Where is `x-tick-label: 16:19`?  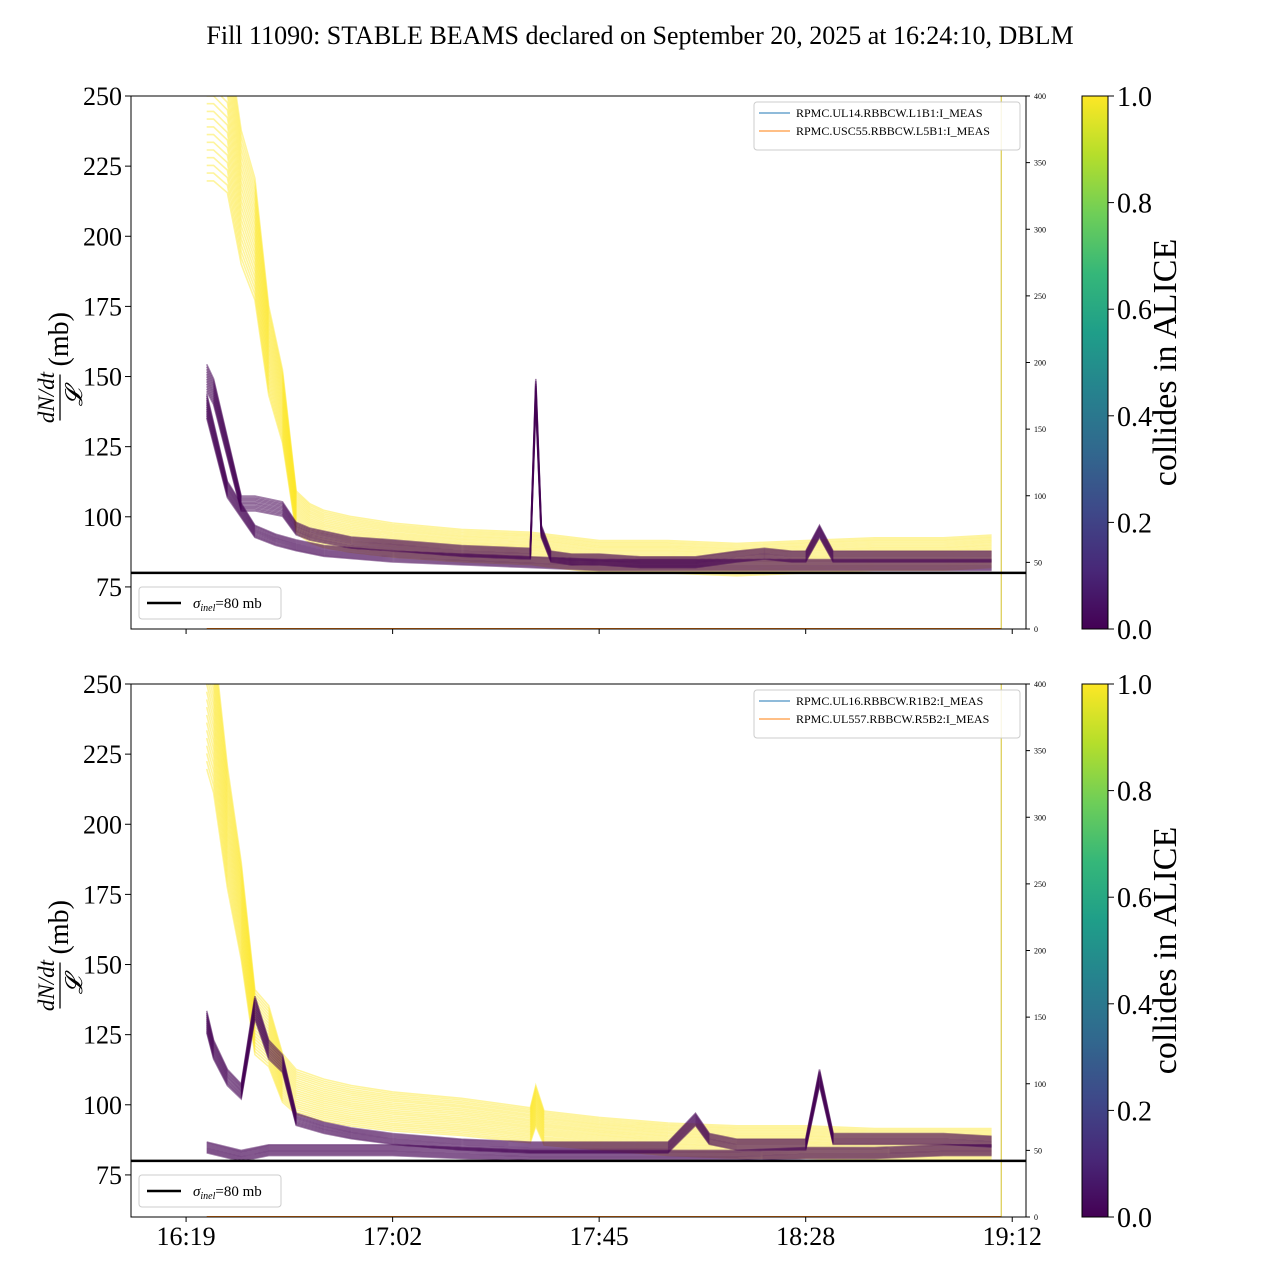
x-tick-label: 16:19 is located at coordinates (185, 1236).